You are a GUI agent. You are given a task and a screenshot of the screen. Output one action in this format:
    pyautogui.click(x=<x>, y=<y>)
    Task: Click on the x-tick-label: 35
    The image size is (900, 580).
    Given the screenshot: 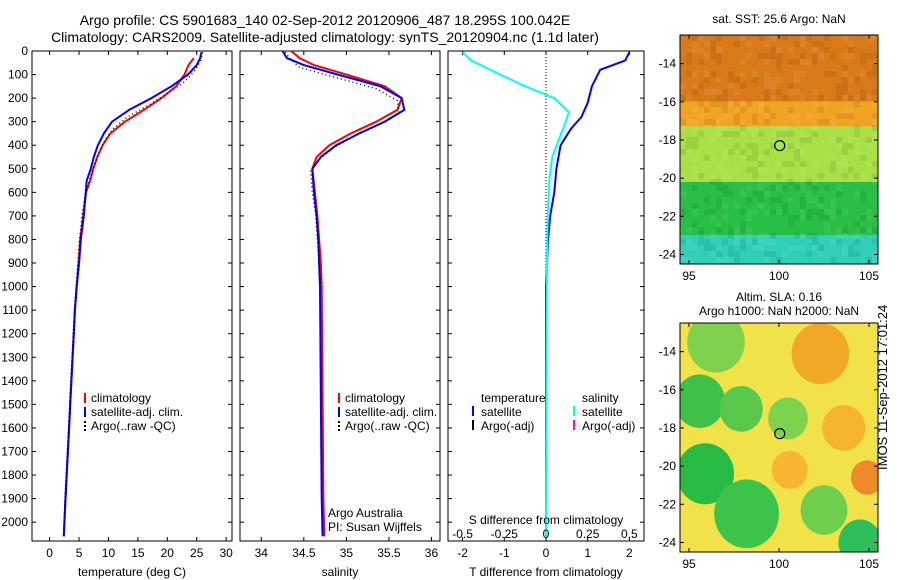 What is the action you would take?
    pyautogui.click(x=347, y=553)
    